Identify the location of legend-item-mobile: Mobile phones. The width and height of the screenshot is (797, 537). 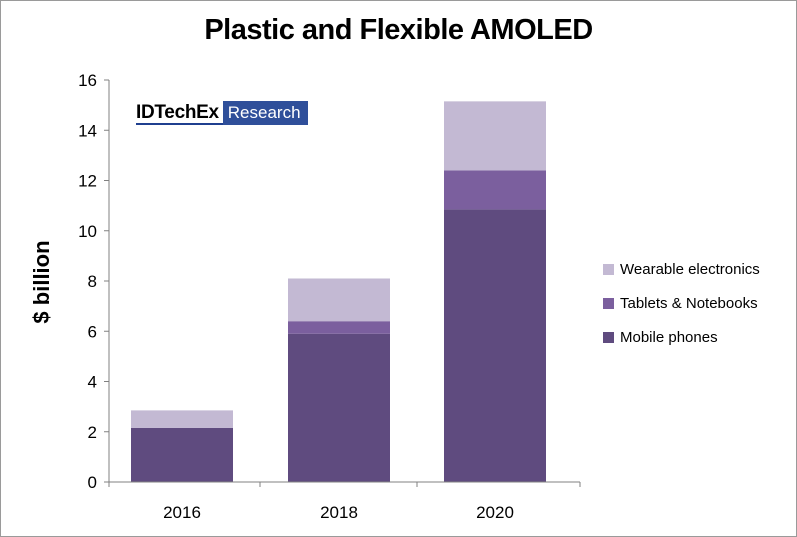
(681, 337).